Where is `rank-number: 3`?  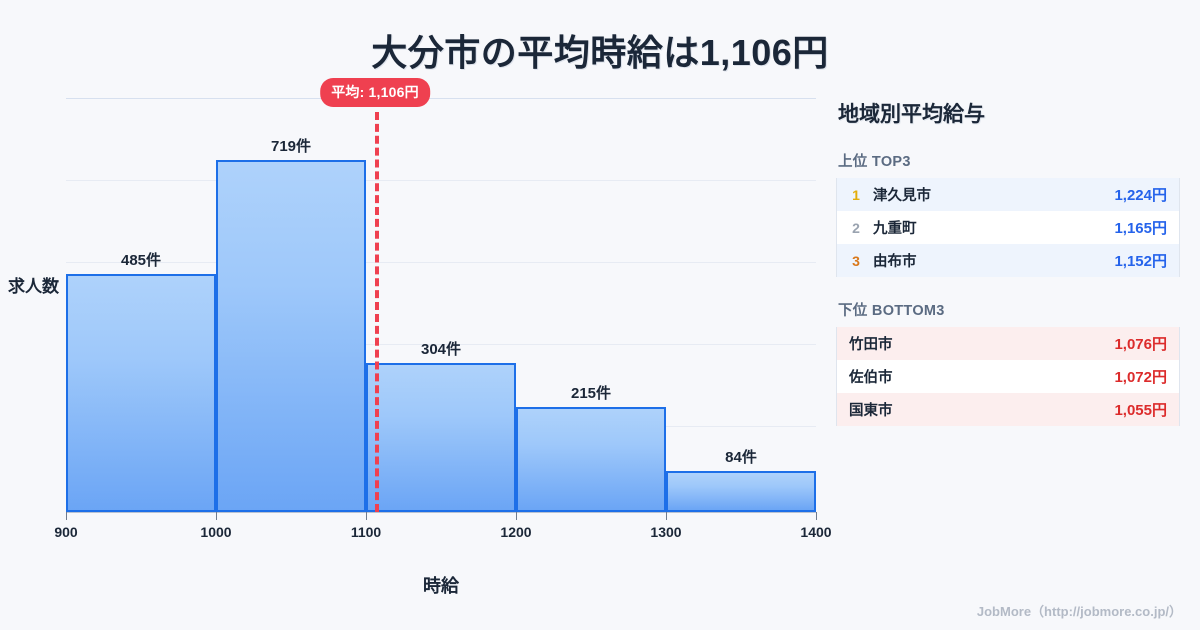
rank-number: 3 is located at coordinates (856, 260).